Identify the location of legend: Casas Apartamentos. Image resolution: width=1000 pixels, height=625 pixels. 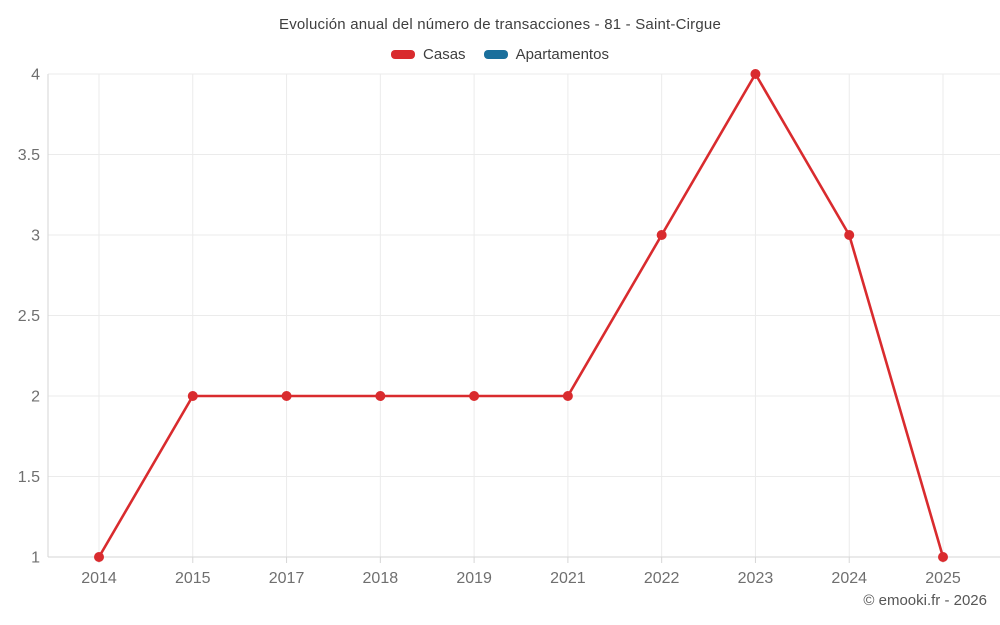
(500, 54).